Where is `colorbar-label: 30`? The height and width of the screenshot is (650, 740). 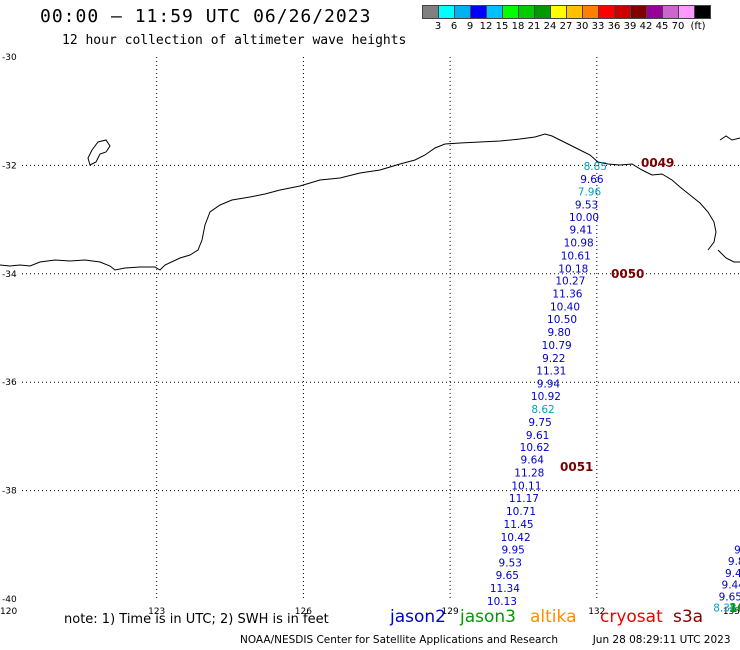 colorbar-label: 30 is located at coordinates (582, 26).